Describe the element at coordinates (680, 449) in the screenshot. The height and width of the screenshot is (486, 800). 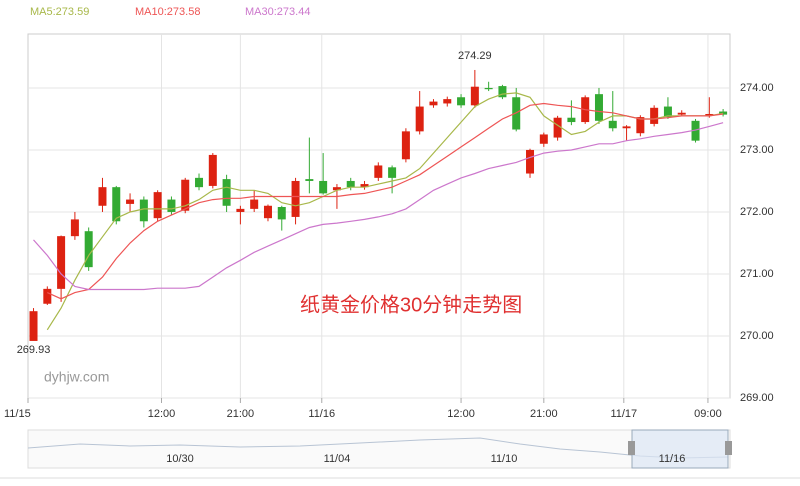
I see `navigator-selection` at that location.